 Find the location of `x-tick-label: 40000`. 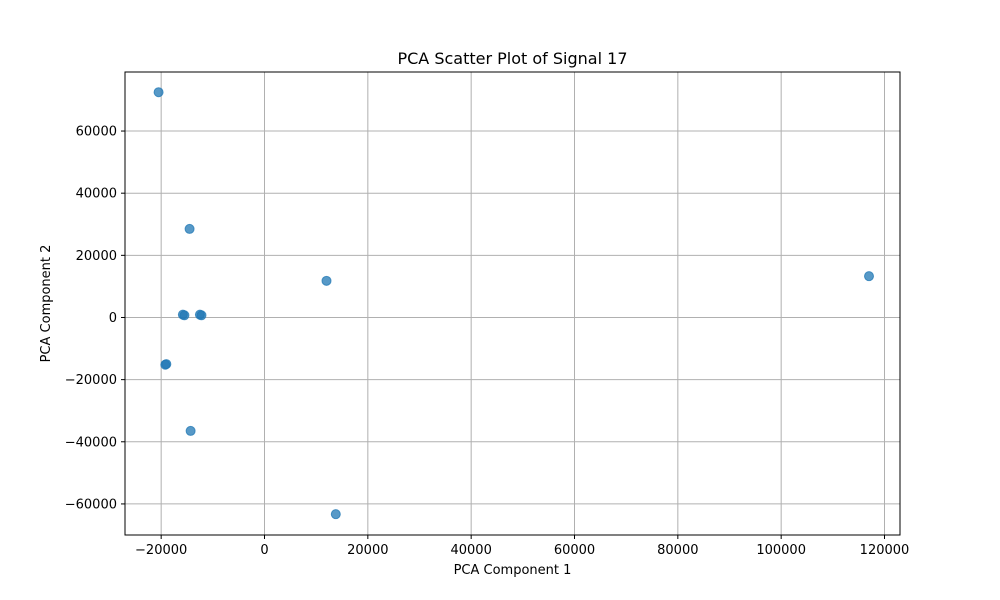

x-tick-label: 40000 is located at coordinates (470, 550).